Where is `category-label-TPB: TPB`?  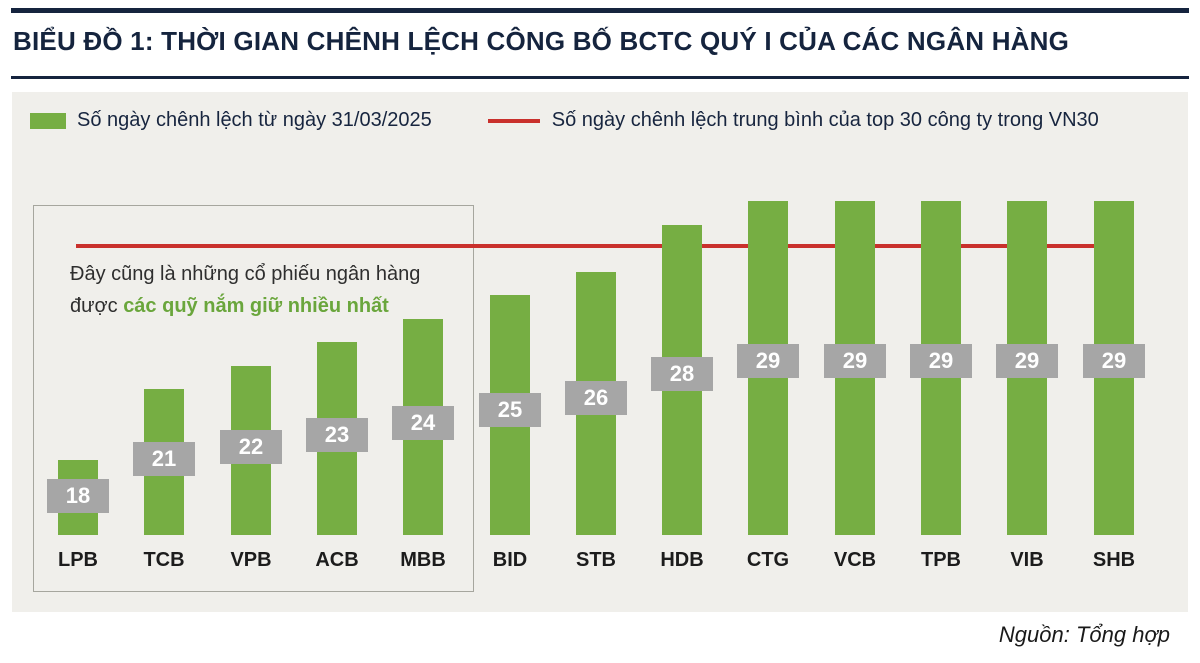
category-label-TPB: TPB is located at coordinates (941, 560).